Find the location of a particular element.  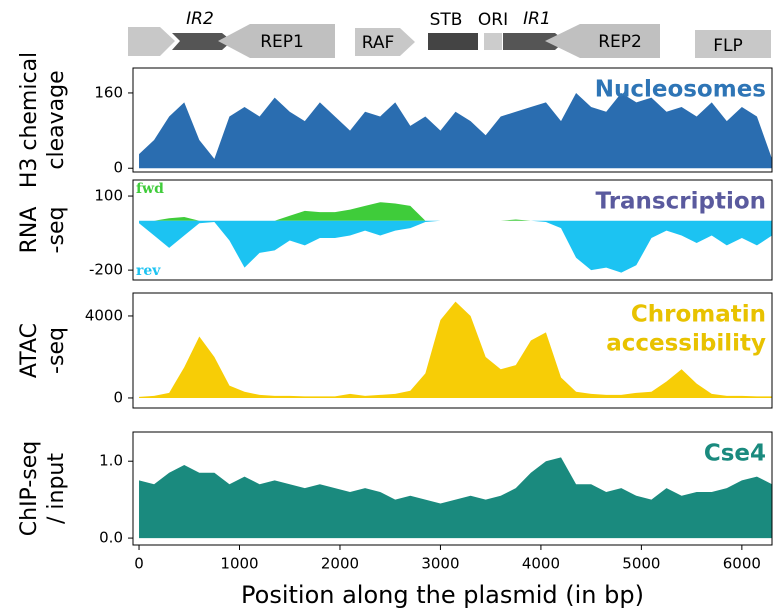

y-axis-label: H3 chemical is located at coordinates (29, 120).